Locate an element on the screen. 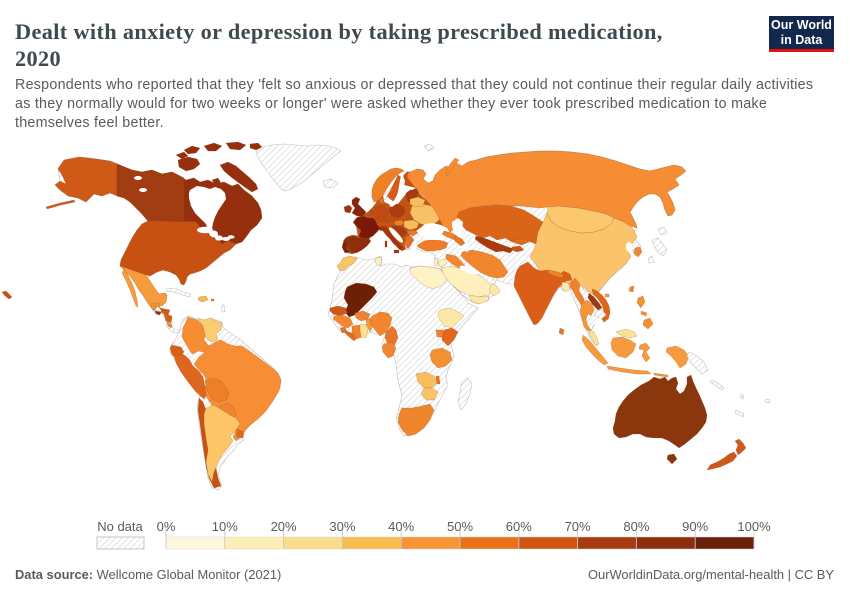 Image resolution: width=850 pixels, height=600 pixels. svg-text: 10% is located at coordinates (225, 526).